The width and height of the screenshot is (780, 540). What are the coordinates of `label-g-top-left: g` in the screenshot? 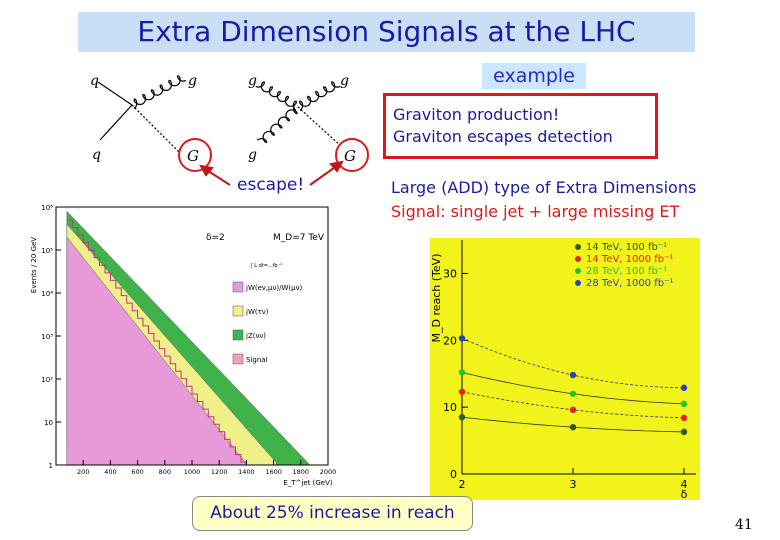 It's located at (252, 81).